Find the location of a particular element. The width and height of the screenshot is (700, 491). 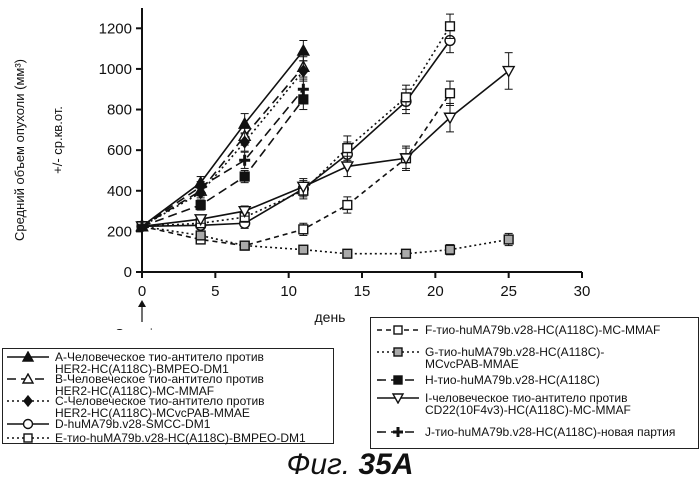

caption-number: 35A is located at coordinates (385, 464).